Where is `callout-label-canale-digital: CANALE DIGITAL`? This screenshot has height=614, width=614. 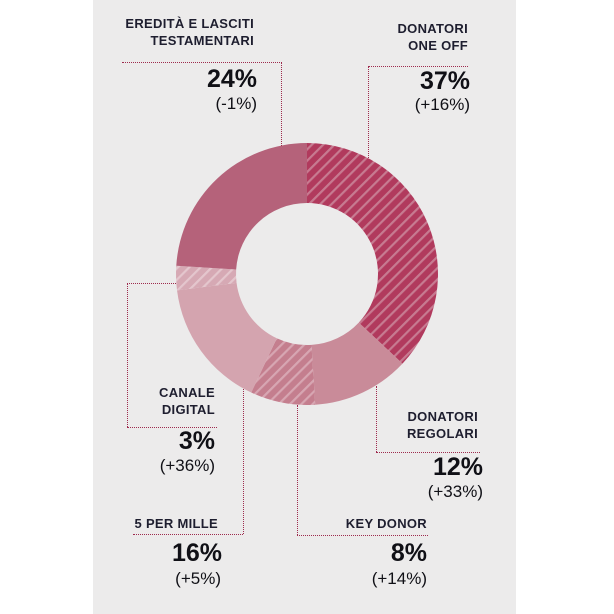
callout-label-canale-digital: CANALE DIGITAL is located at coordinates (187, 401).